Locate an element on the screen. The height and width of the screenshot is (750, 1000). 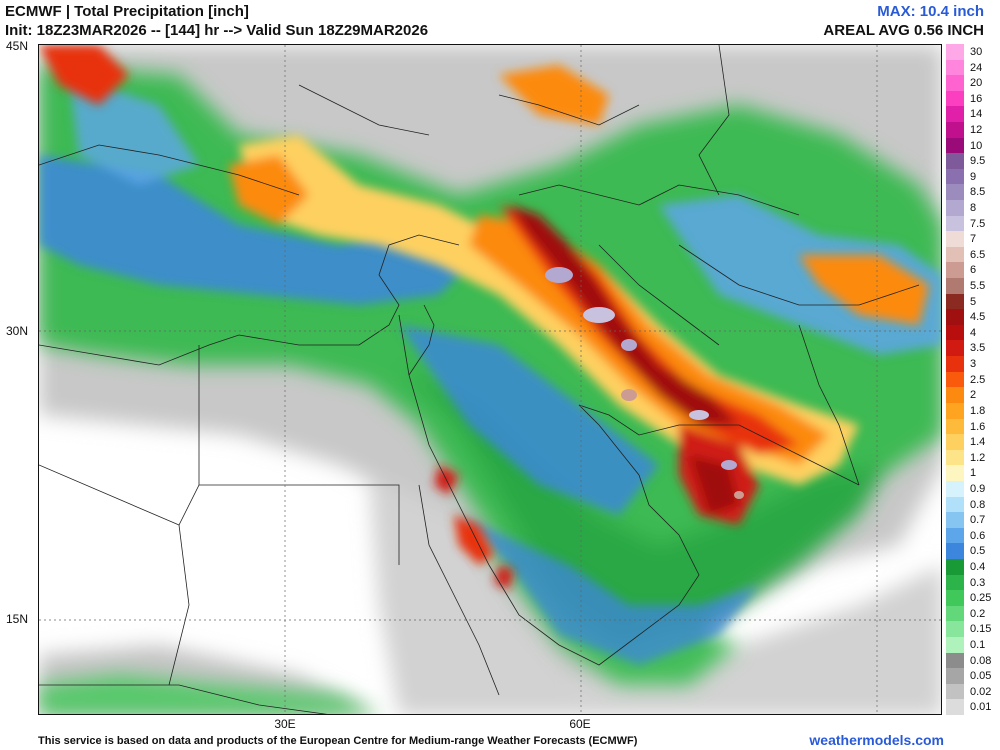
areal-average: AREAL AVG 0.56 INCH is located at coordinates (903, 30).